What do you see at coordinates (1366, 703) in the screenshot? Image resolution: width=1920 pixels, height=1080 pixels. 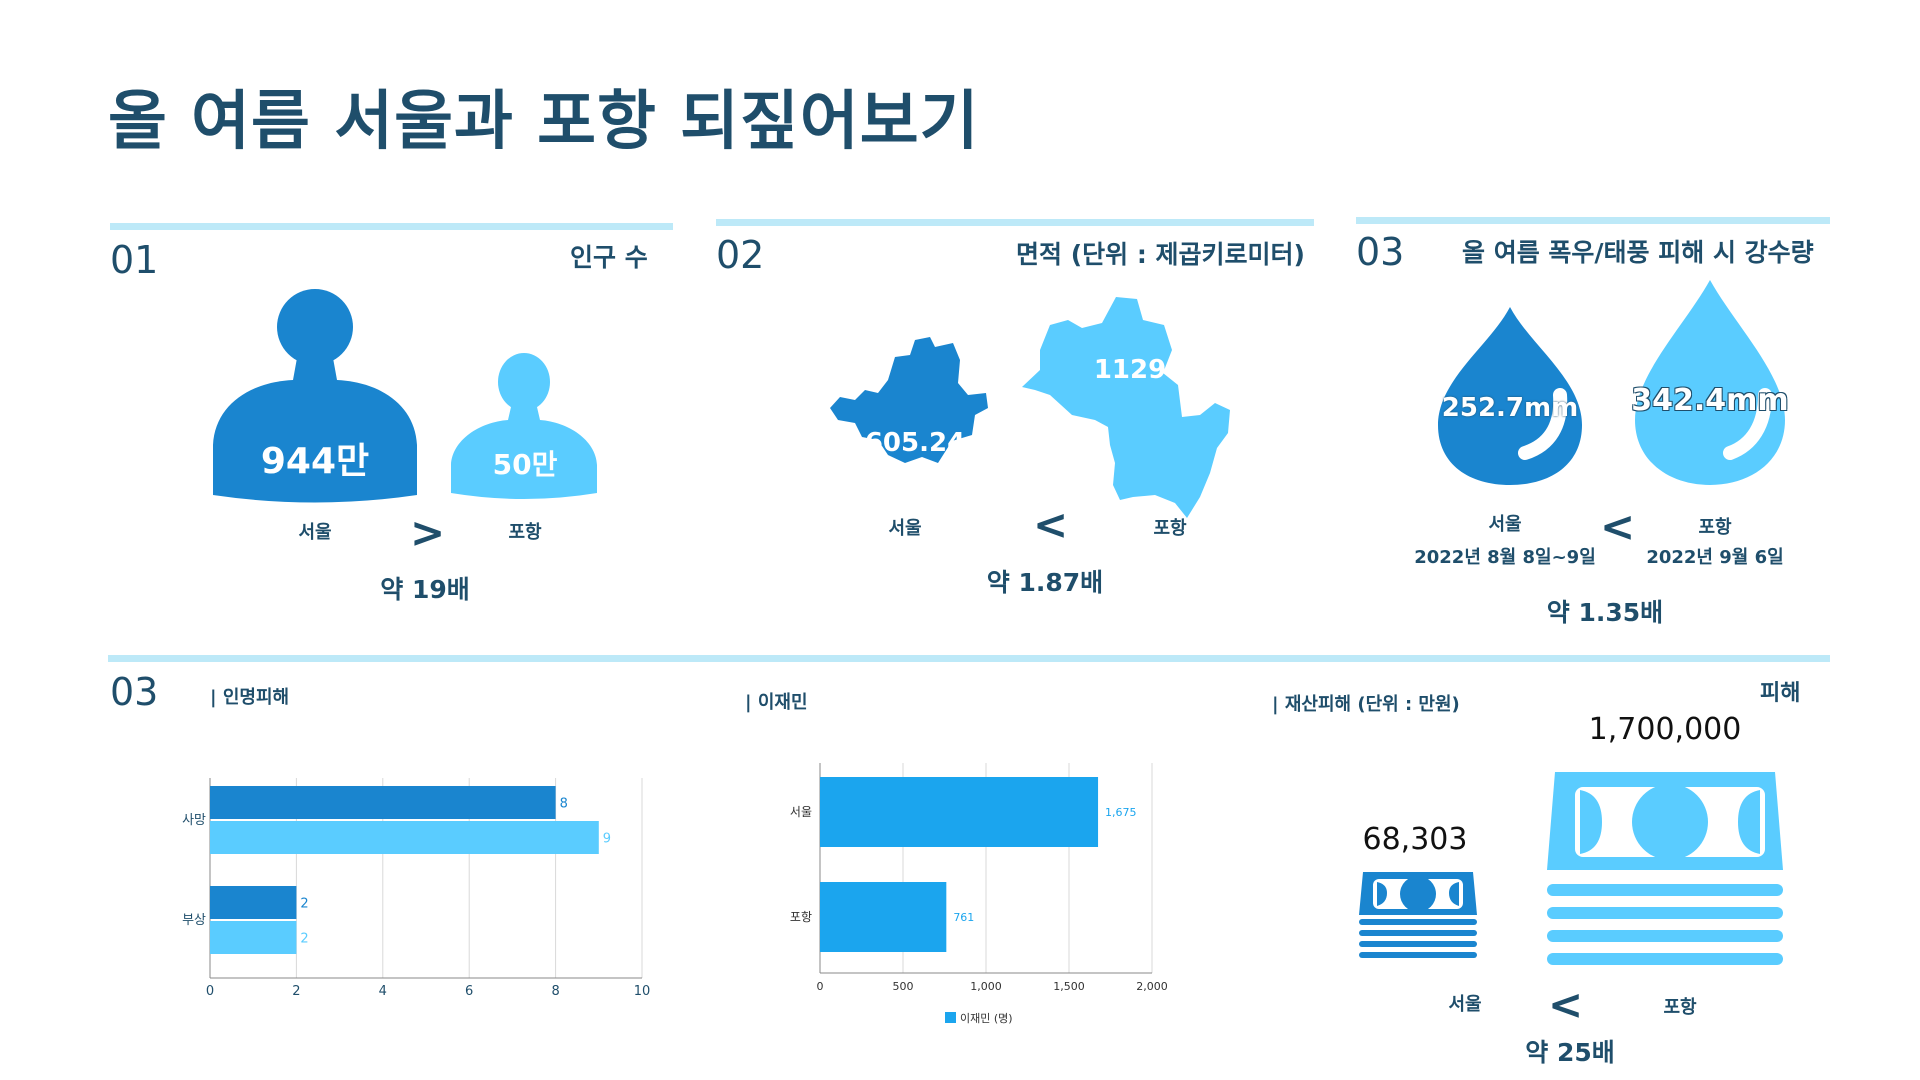 I see `property-heading: | 재산피해 (단위 : 만원)` at bounding box center [1366, 703].